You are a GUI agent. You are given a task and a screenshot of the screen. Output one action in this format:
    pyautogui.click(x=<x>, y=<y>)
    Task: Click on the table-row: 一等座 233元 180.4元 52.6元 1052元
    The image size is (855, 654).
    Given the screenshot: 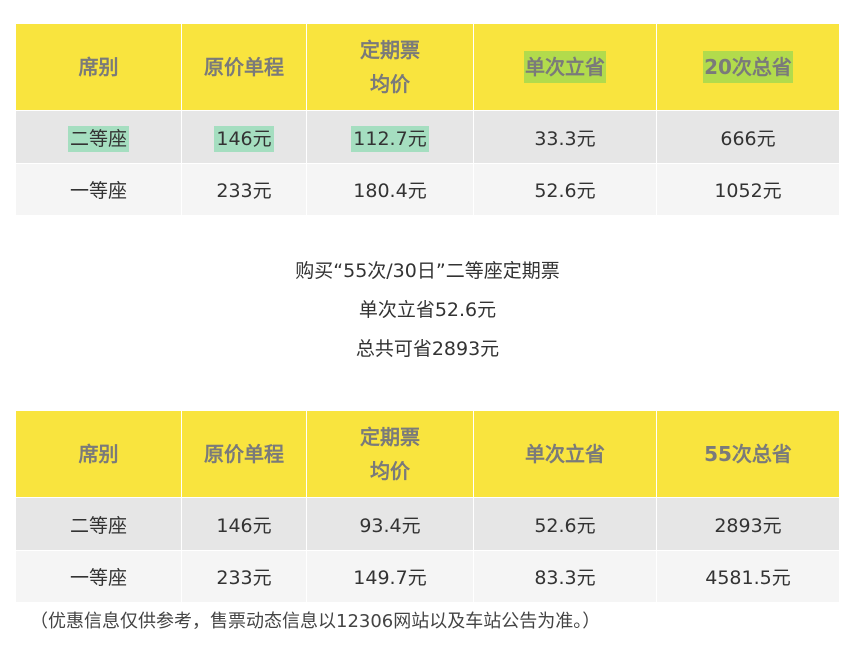 What is the action you would take?
    pyautogui.click(x=427, y=189)
    